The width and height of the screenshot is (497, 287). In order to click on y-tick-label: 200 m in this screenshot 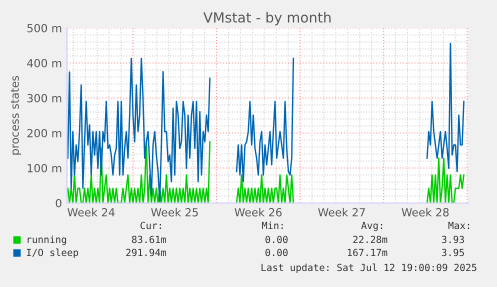, I will do `click(44, 133)`.